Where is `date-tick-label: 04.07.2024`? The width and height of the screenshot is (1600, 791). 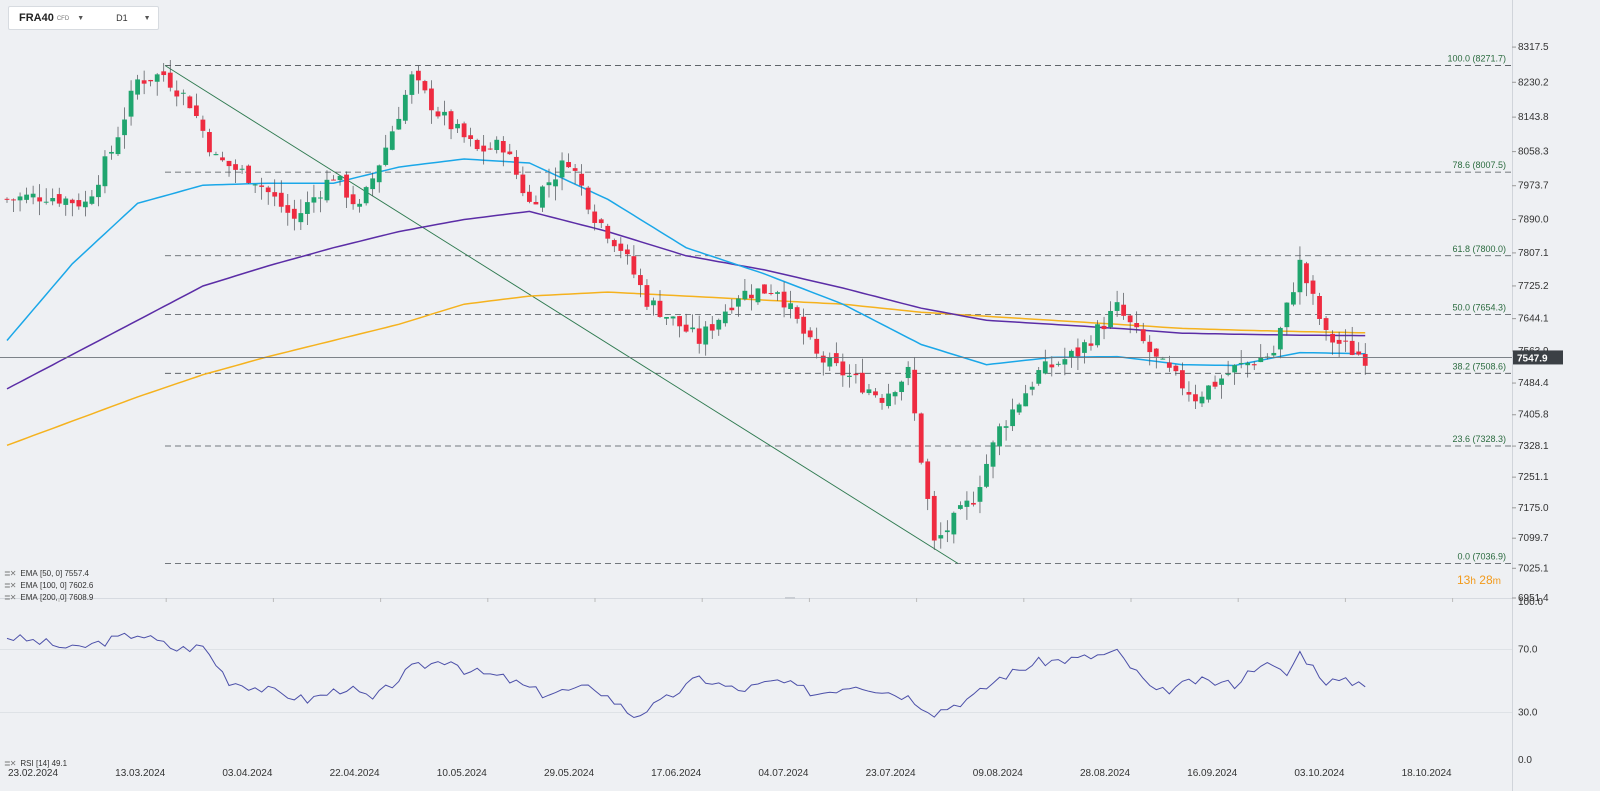
date-tick-label: 04.07.2024 is located at coordinates (783, 773).